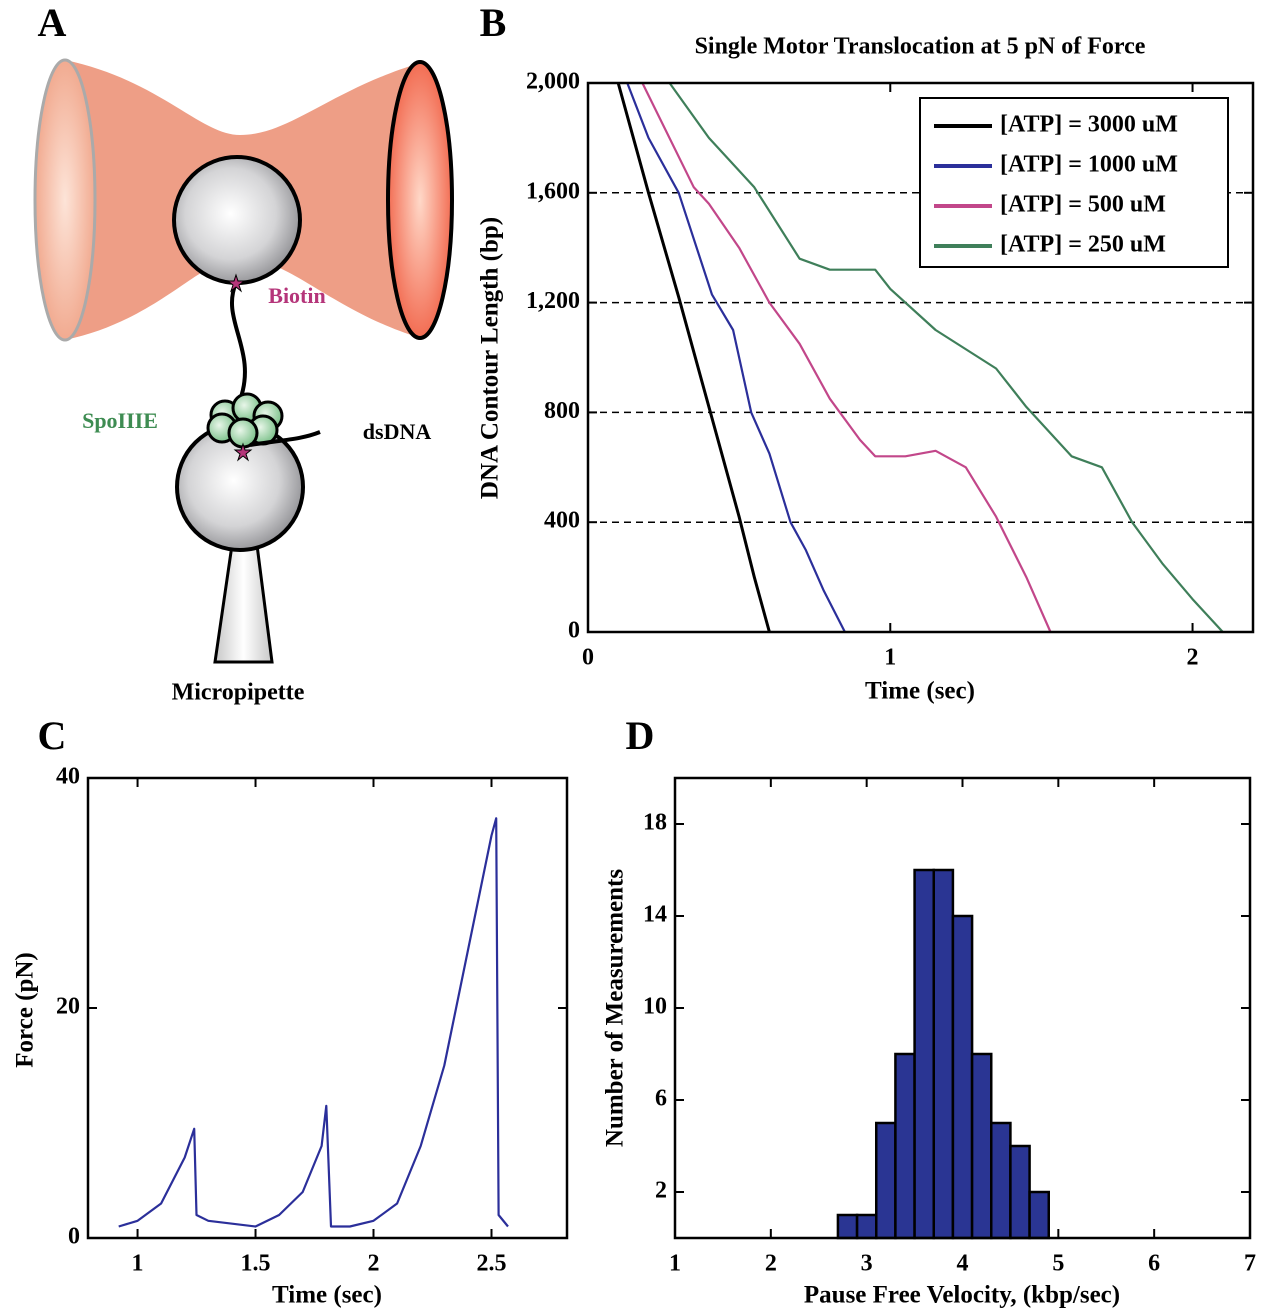  Describe the element at coordinates (238, 693) in the screenshot. I see `pipette-label: Micropipette` at that location.